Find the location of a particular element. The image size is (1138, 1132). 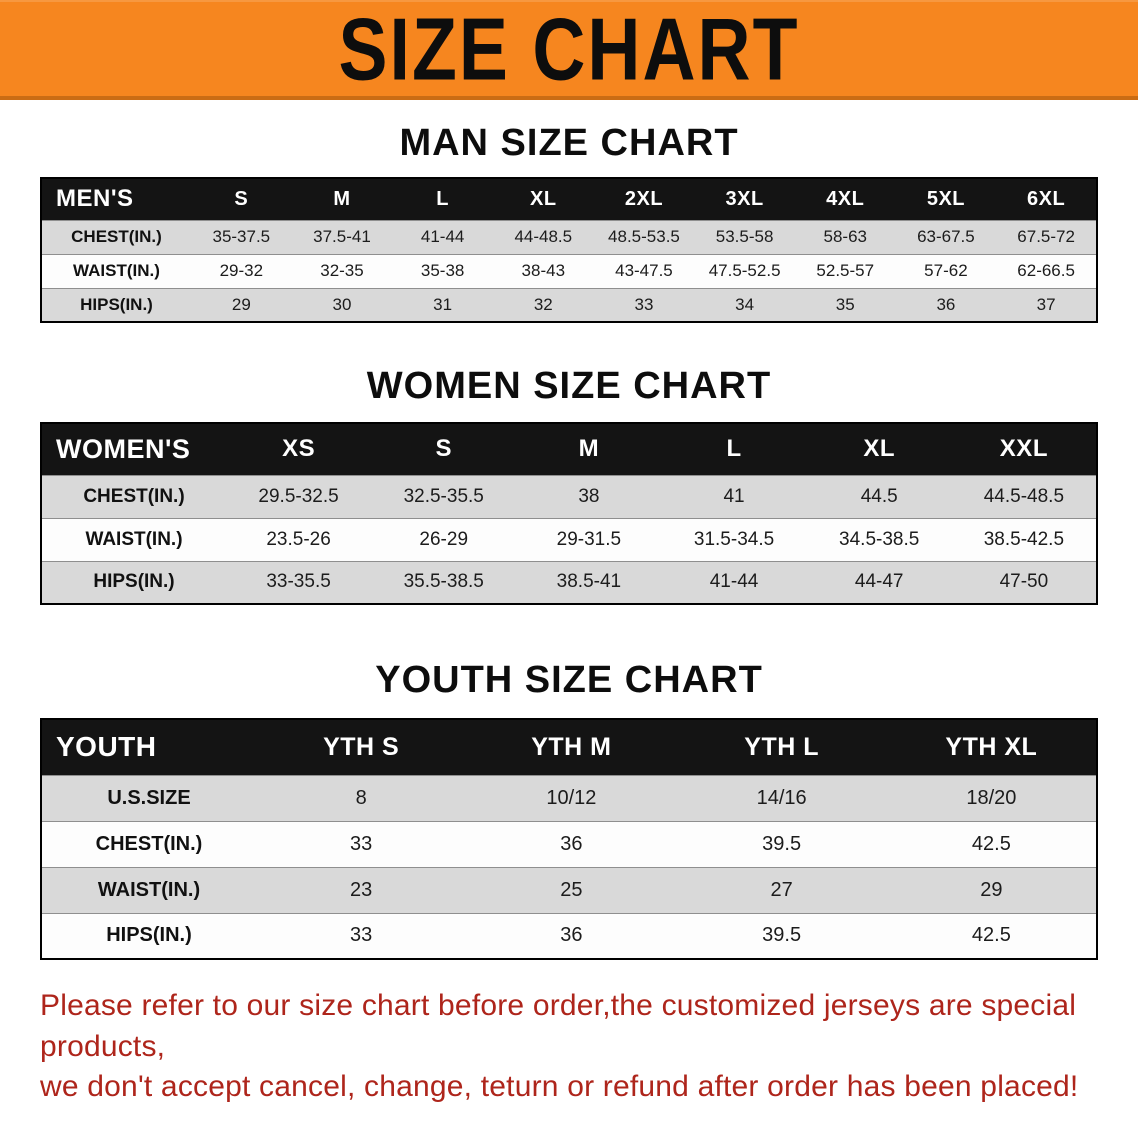

men-section-heading: MAN SIZE CHART is located at coordinates (569, 143).